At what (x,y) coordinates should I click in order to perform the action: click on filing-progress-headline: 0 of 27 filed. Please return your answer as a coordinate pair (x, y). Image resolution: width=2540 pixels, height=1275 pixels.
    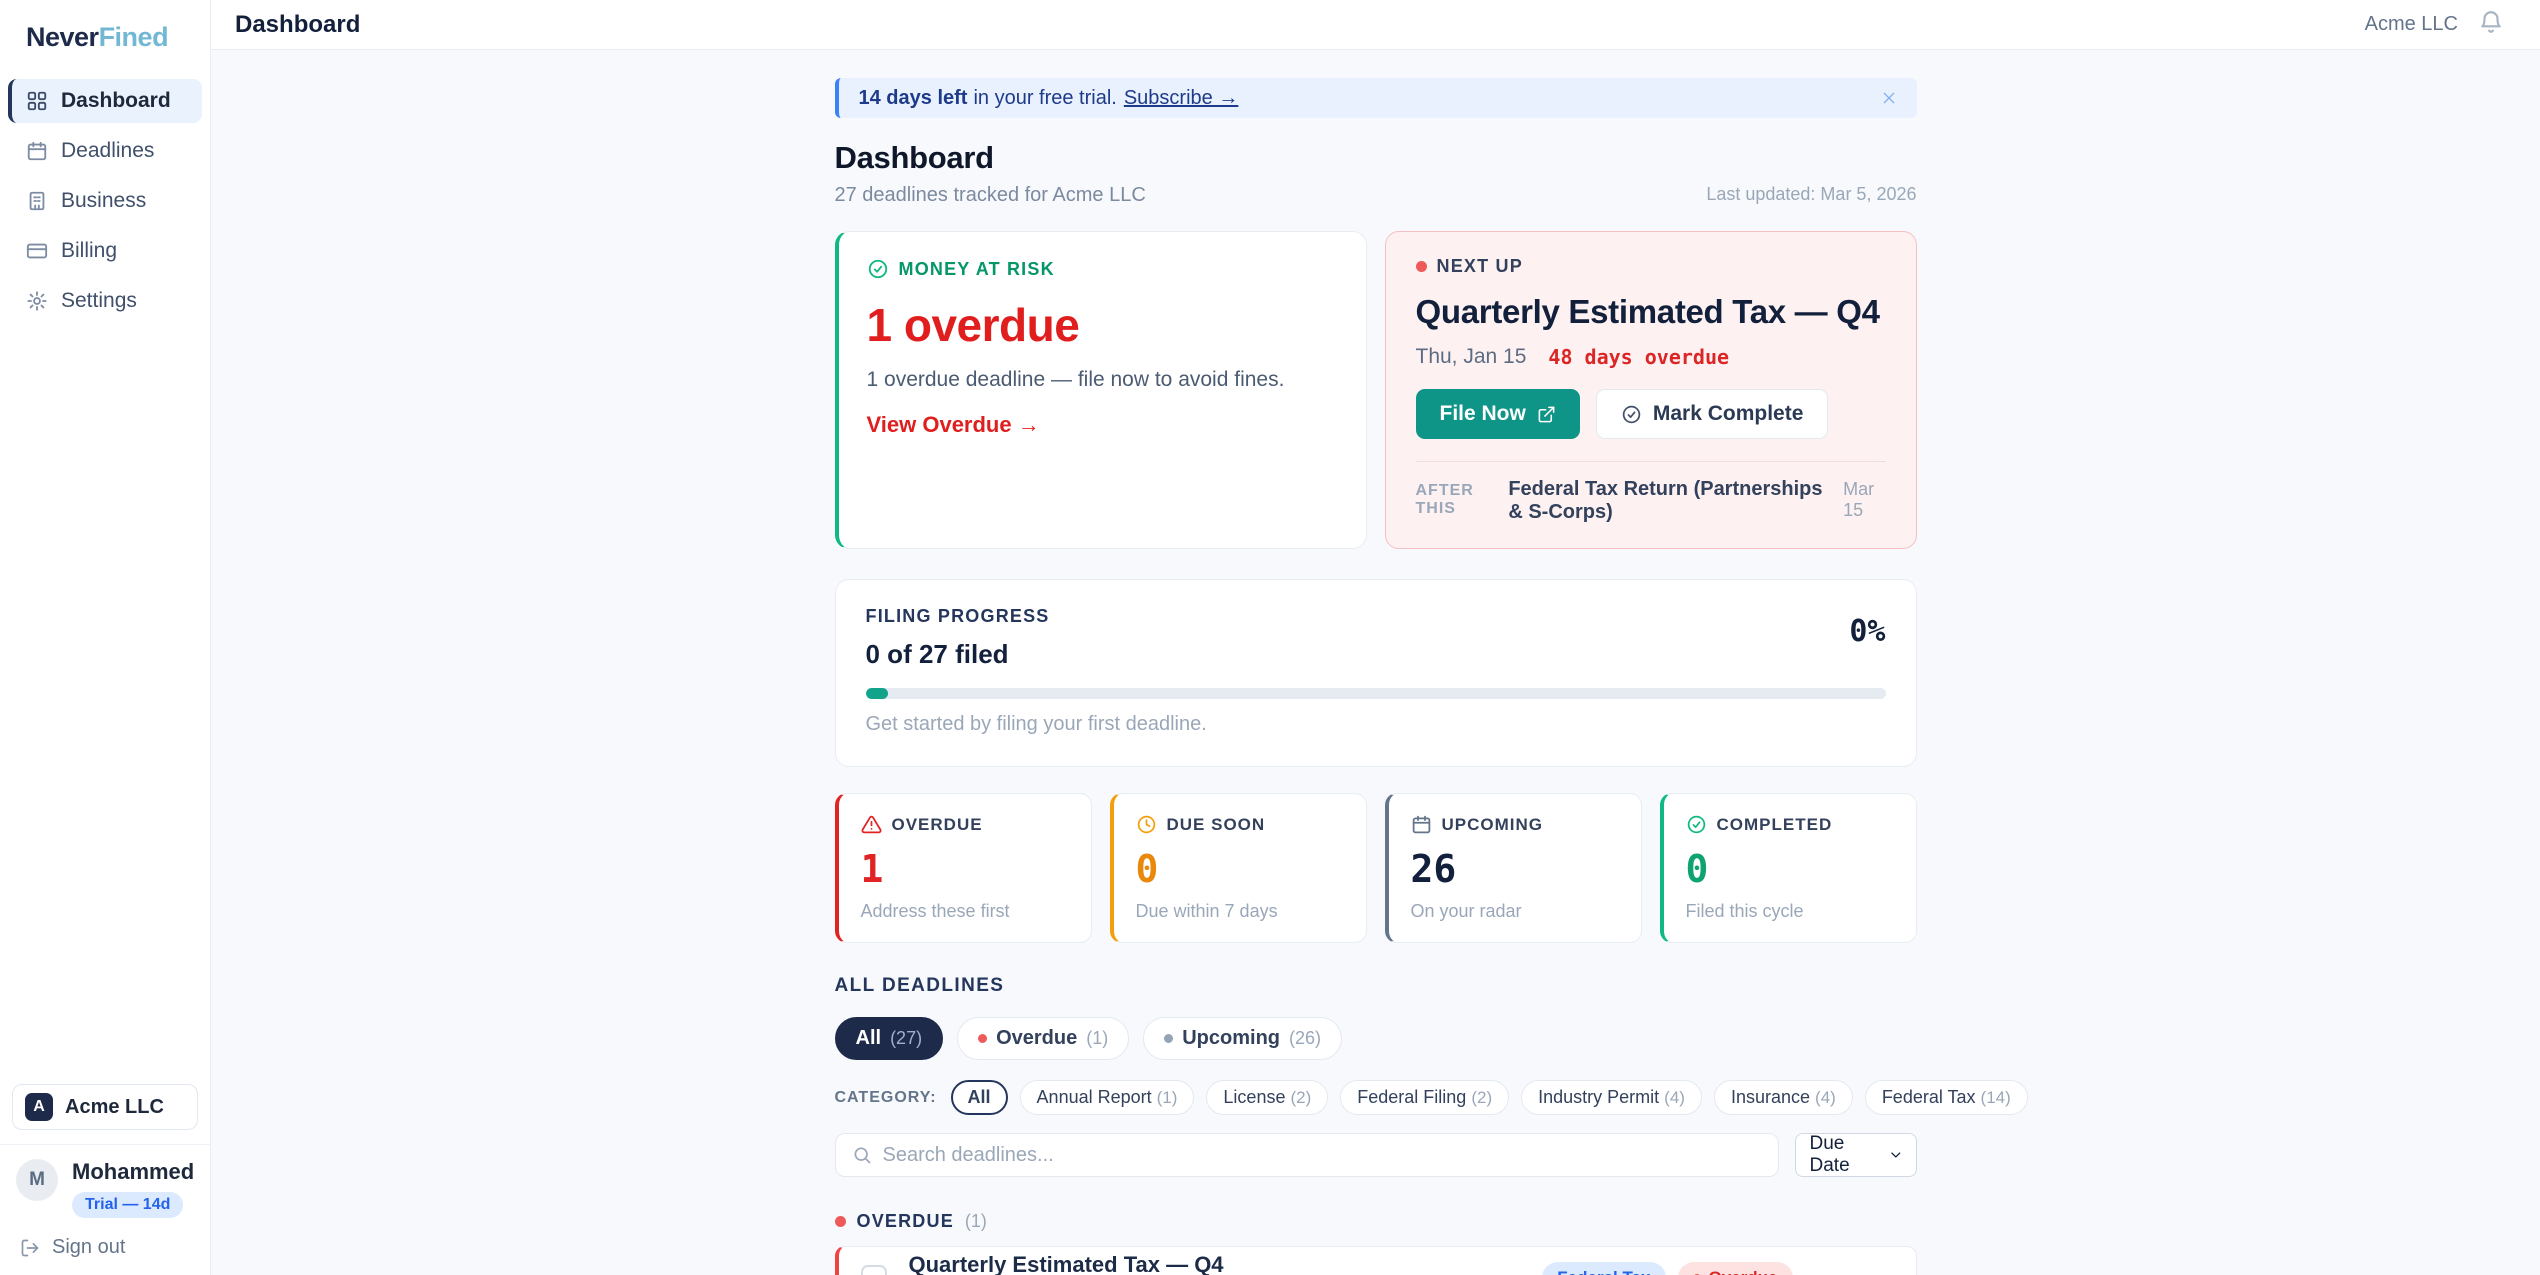
    Looking at the image, I should click on (937, 654).